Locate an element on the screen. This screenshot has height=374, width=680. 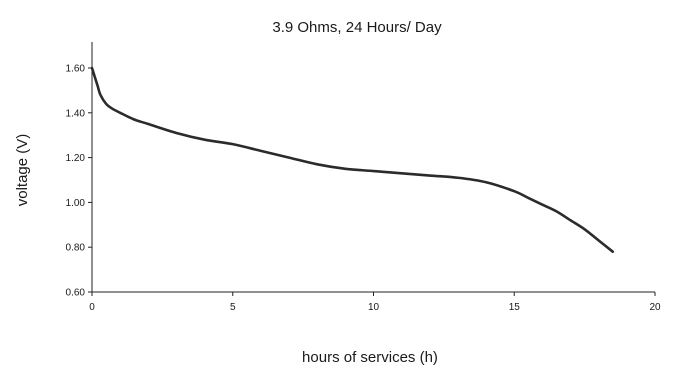
y-tick-label: 1.00 is located at coordinates (76, 203).